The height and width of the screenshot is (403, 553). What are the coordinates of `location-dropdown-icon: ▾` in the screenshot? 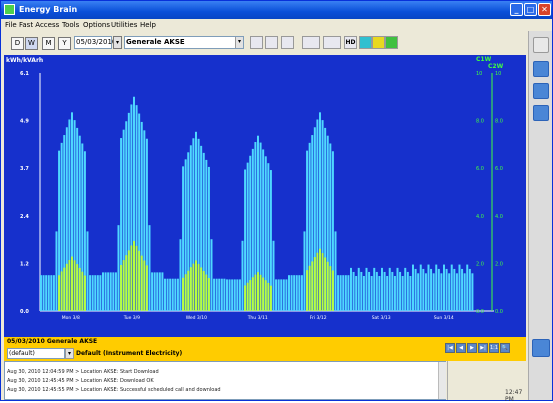 It's located at (239, 42).